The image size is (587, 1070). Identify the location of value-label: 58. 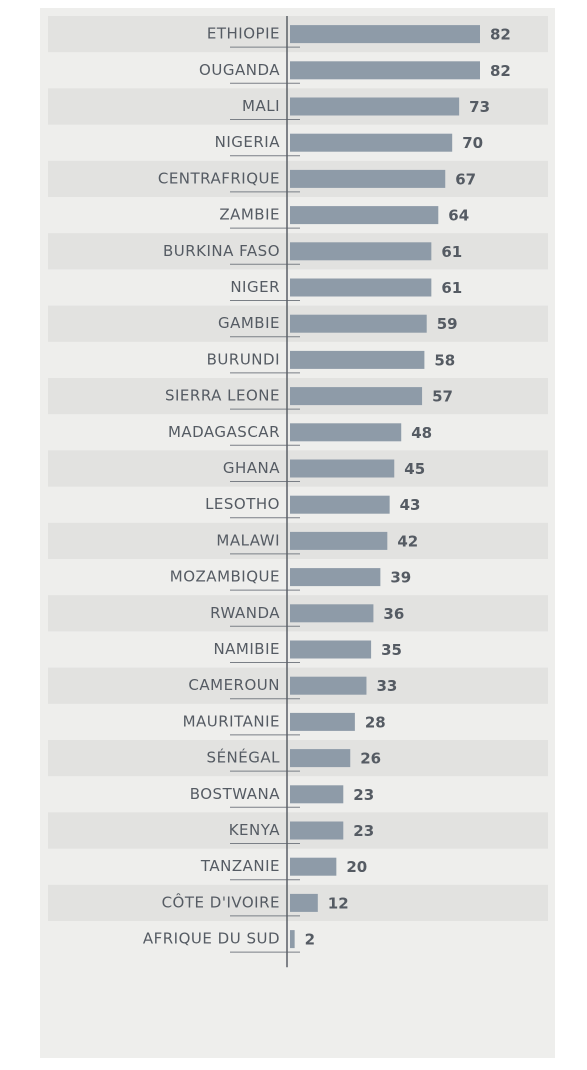
(444, 360).